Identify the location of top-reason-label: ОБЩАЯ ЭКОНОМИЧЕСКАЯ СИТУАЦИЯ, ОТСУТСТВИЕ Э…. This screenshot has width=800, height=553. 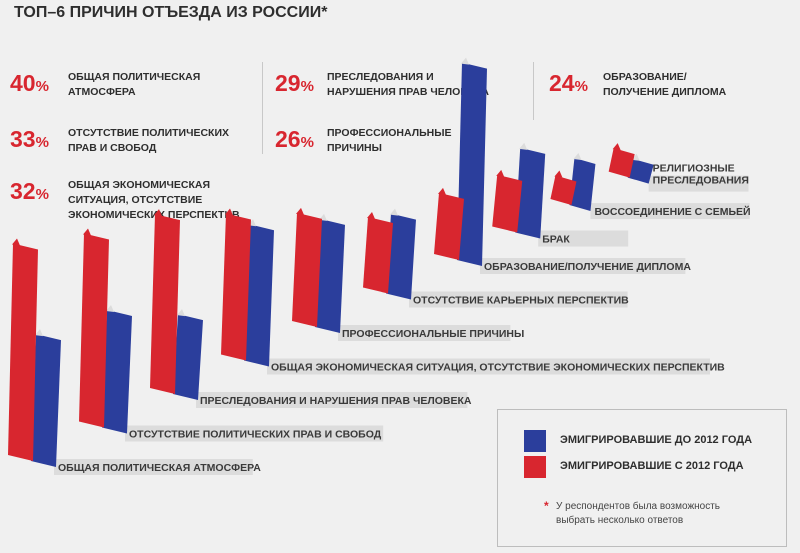
(154, 200).